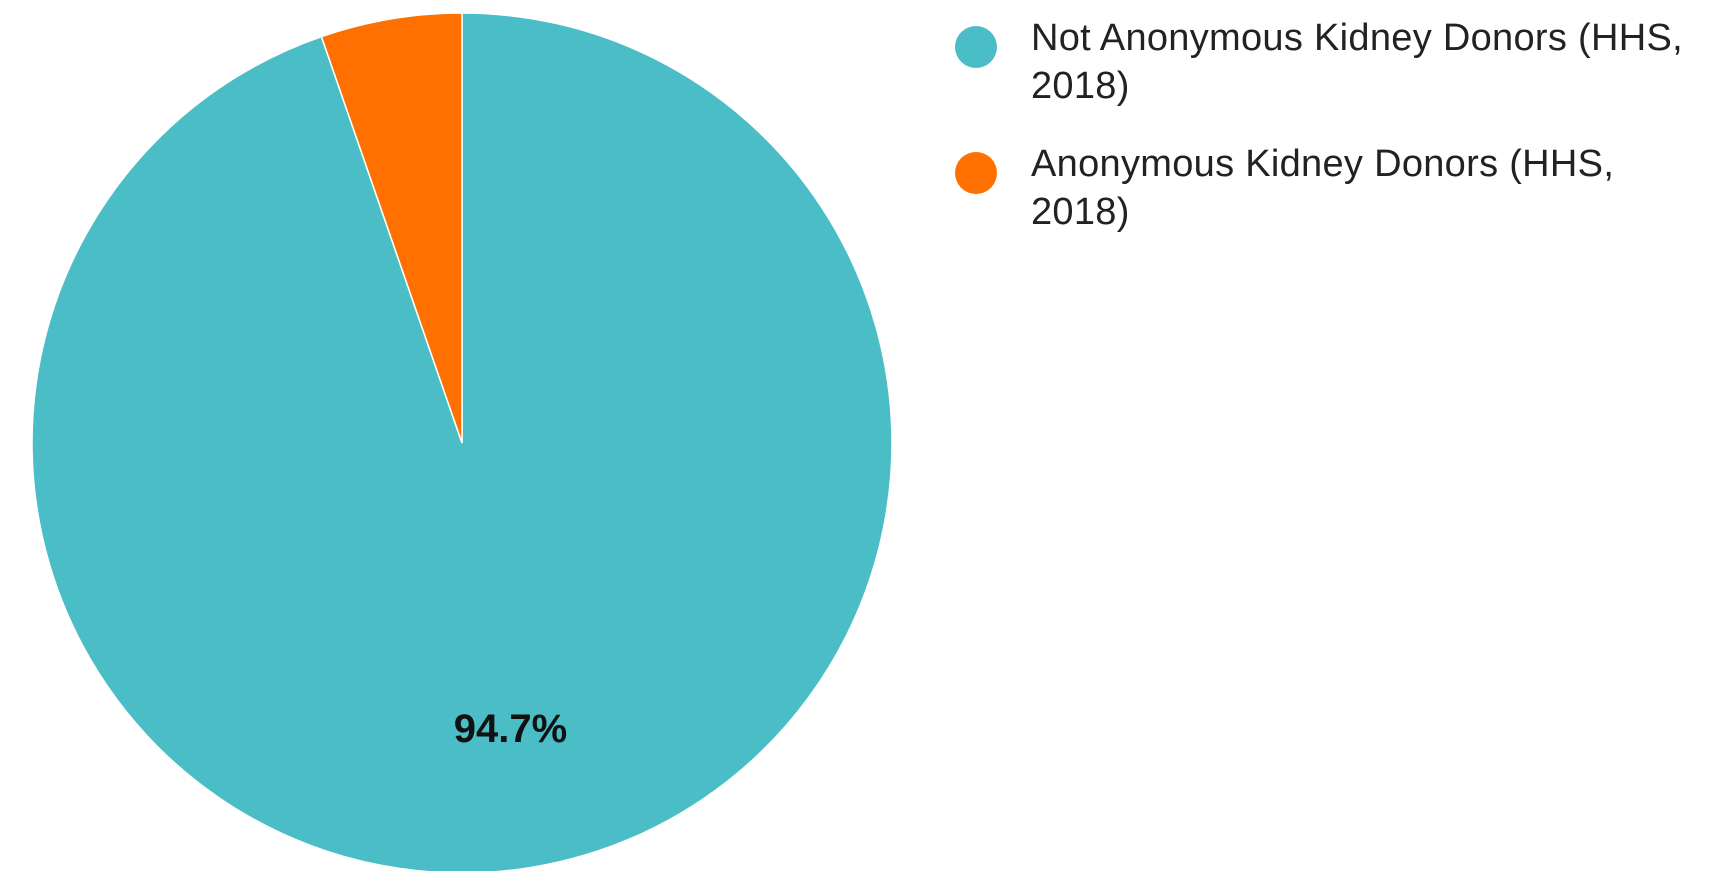  Describe the element at coordinates (976, 173) in the screenshot. I see `legend-swatch-anonymous` at that location.